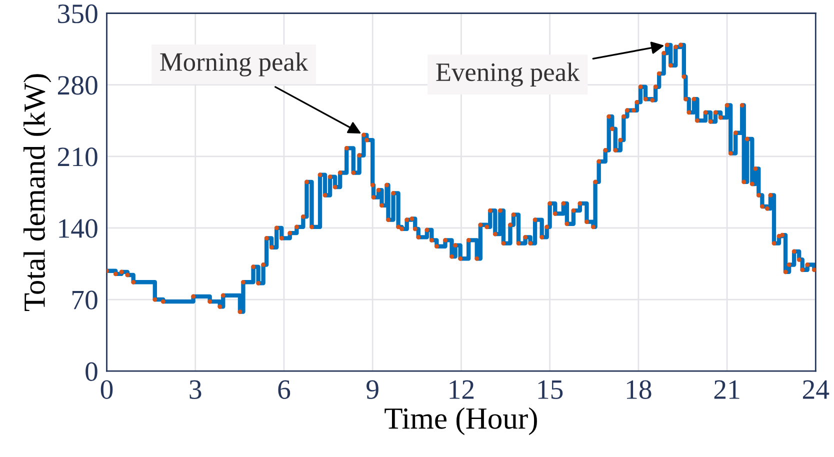  I want to click on y-tick-label: 140, so click(78, 228).